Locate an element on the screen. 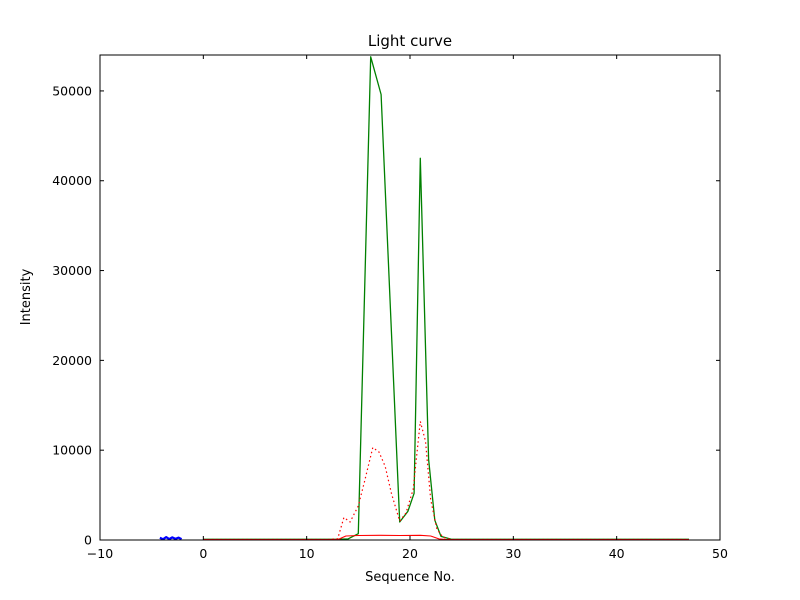 Image resolution: width=800 pixels, height=600 pixels. x-tick-label: 10 is located at coordinates (307, 553).